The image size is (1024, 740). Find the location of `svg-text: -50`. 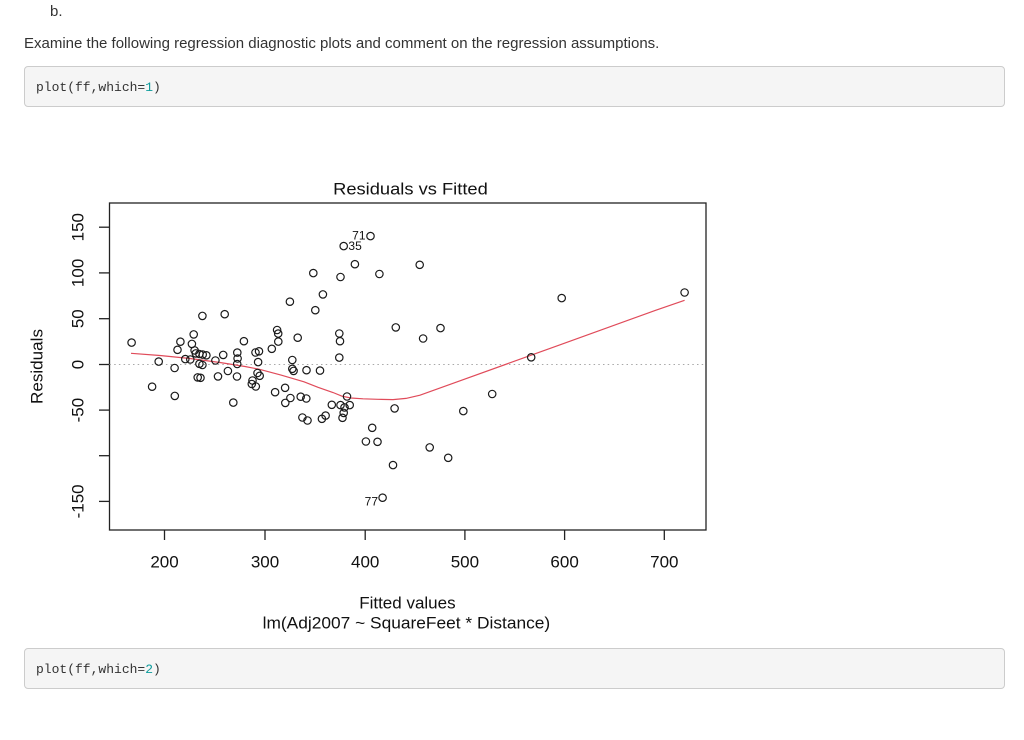

svg-text: -50 is located at coordinates (77, 410).